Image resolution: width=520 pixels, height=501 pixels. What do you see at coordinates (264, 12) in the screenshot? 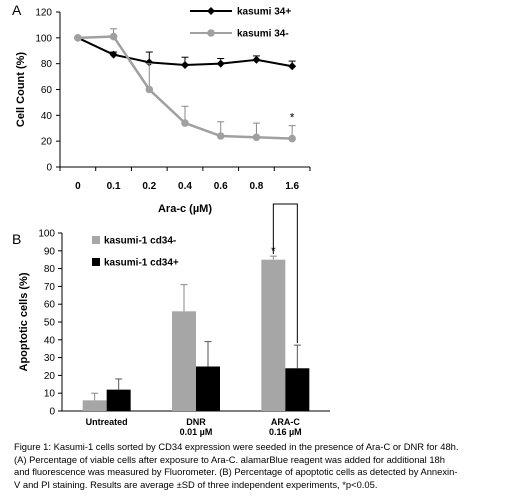
I see `legend-label: kasumi 34+` at bounding box center [264, 12].